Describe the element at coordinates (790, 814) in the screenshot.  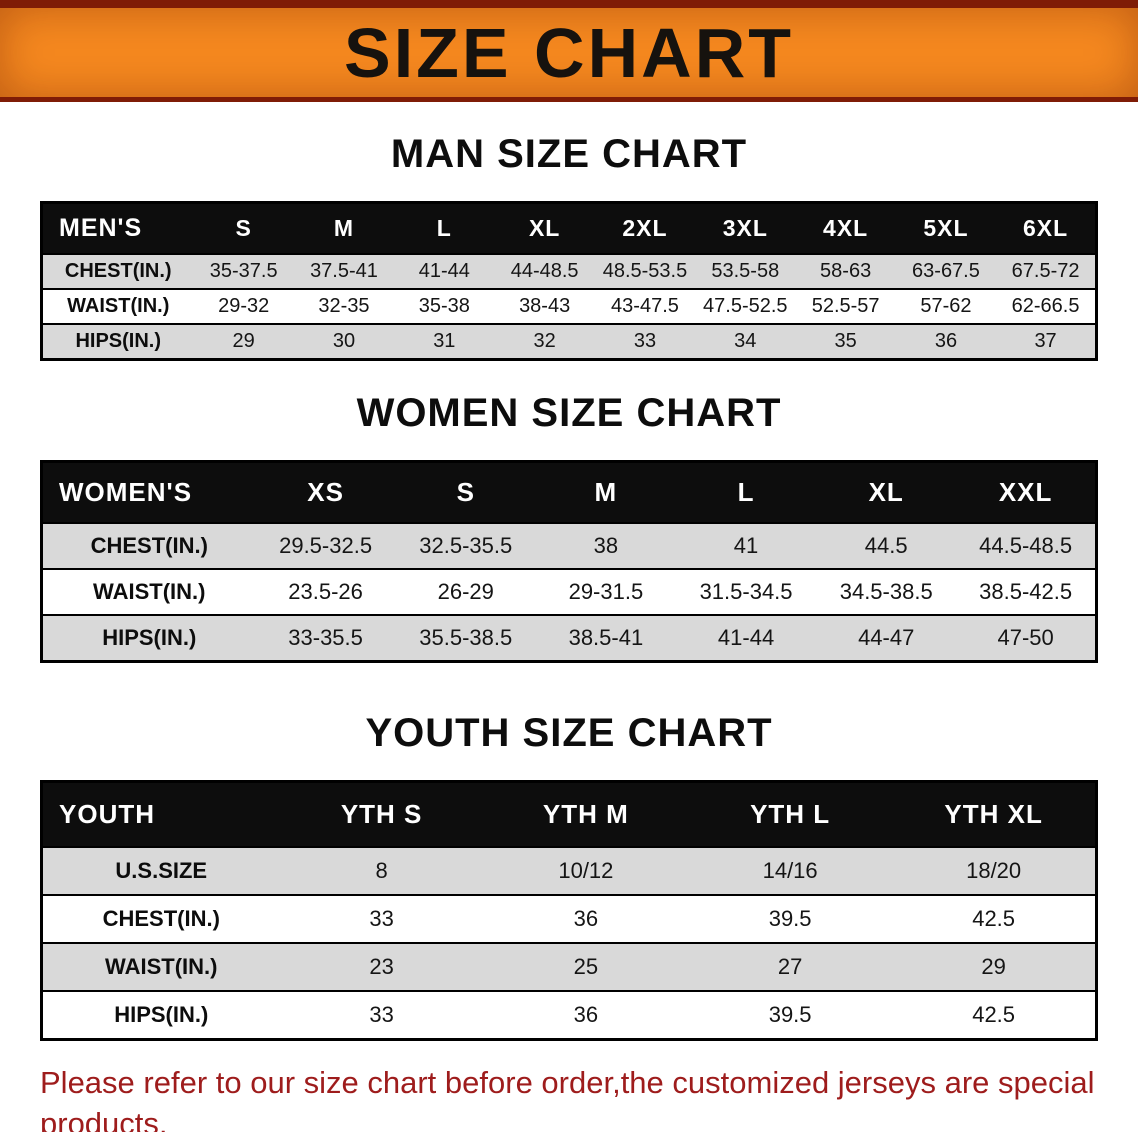
I see `column-header: YTH L` at that location.